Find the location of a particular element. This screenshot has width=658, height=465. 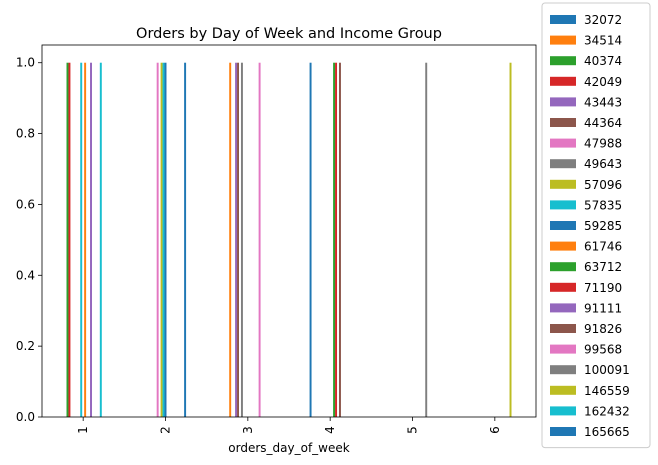

legend-label: 162432 is located at coordinates (607, 411).